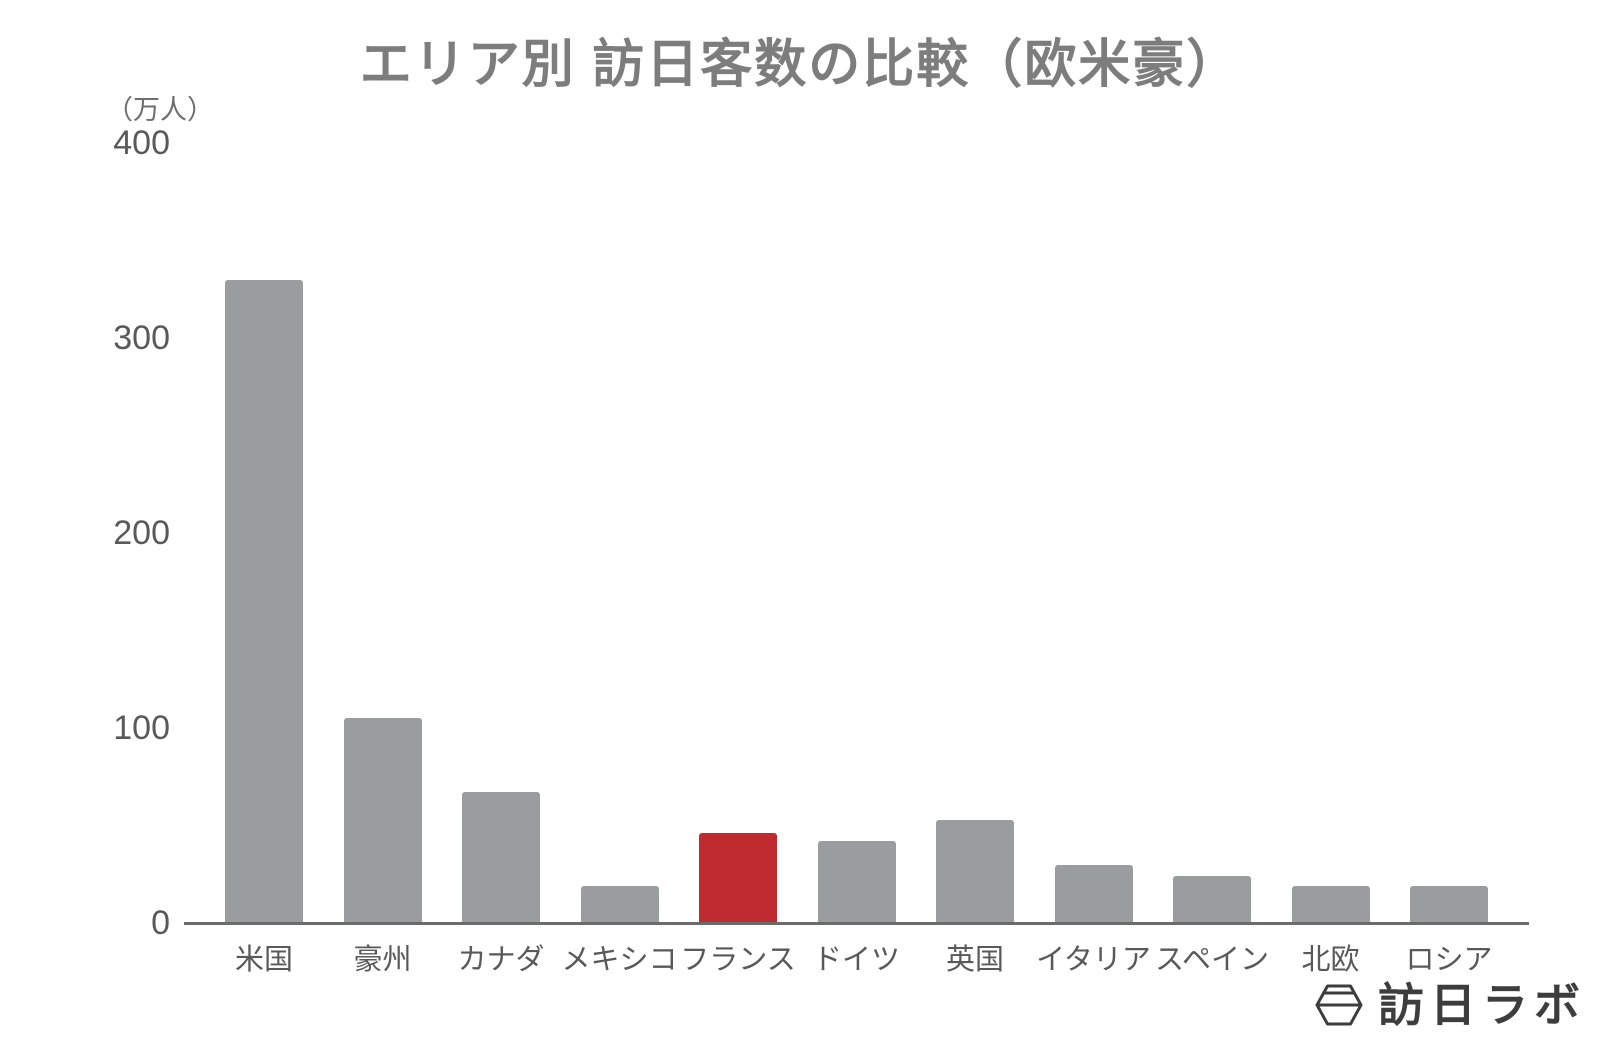  What do you see at coordinates (1093, 893) in the screenshot?
I see `bar-7-イタリア` at bounding box center [1093, 893].